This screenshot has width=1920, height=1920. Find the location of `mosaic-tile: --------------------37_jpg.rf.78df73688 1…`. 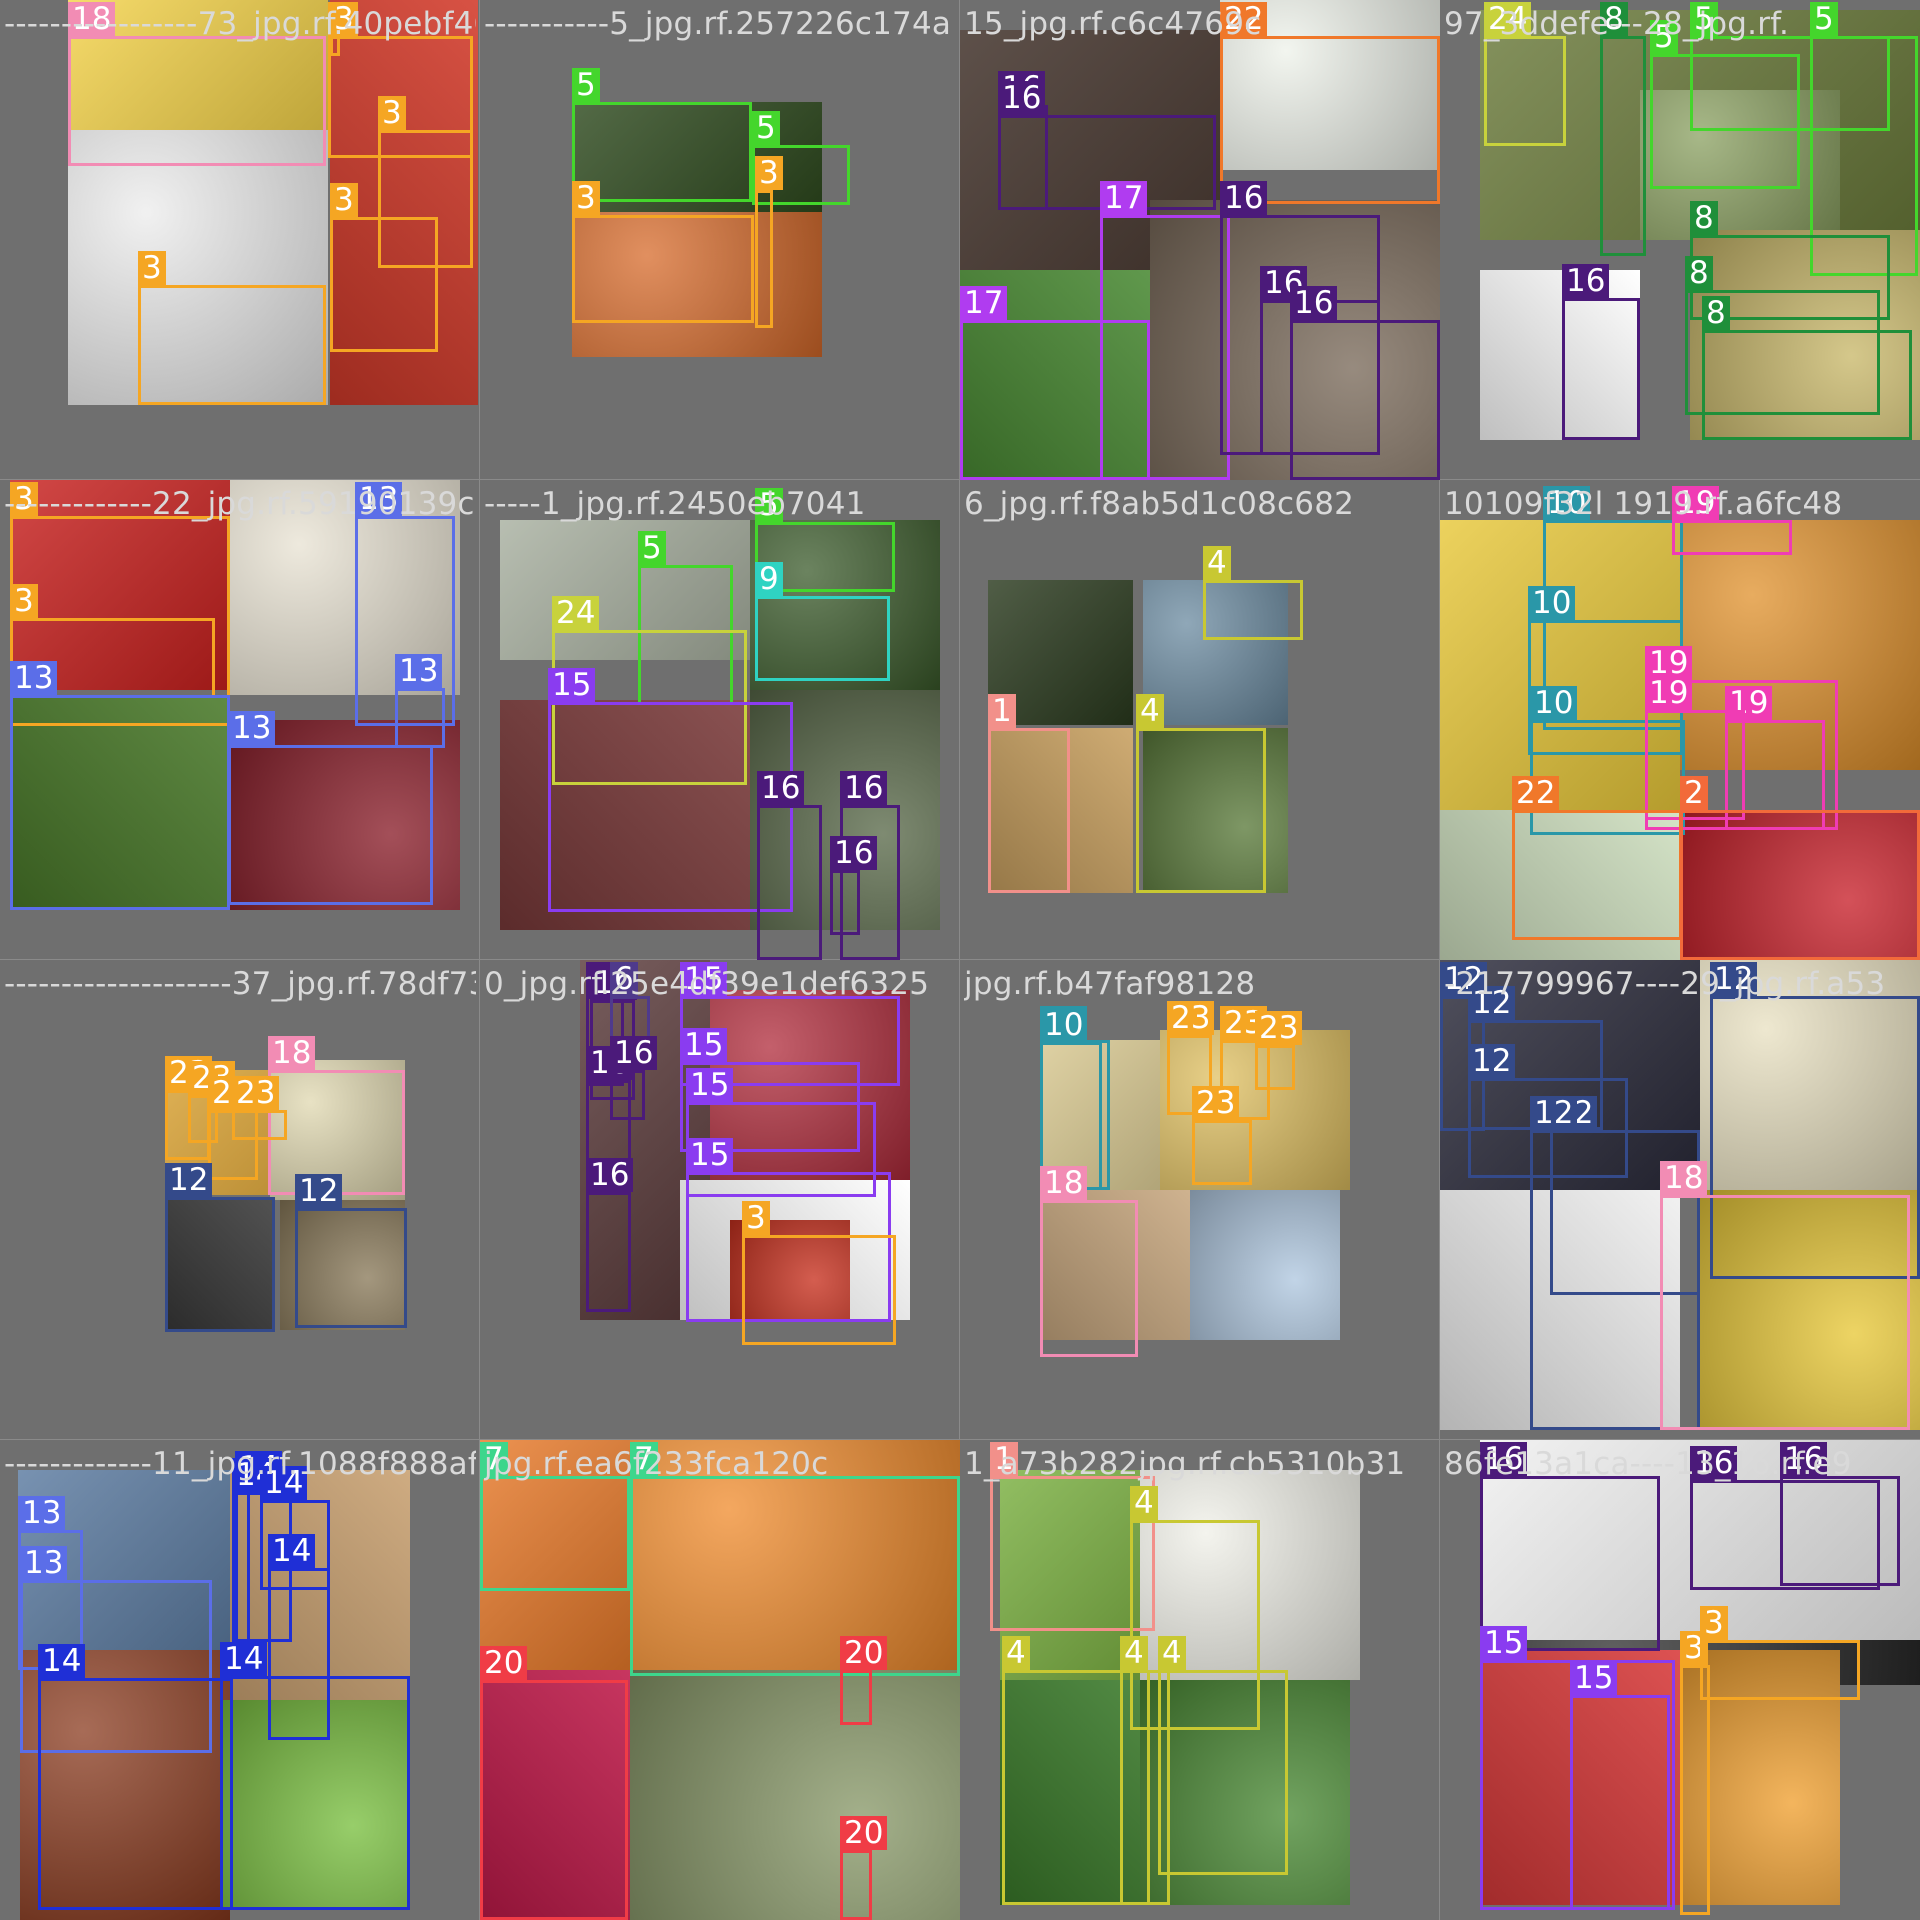

mosaic-tile: --------------------37_jpg.rf.78df73688 1… is located at coordinates (240, 1200).